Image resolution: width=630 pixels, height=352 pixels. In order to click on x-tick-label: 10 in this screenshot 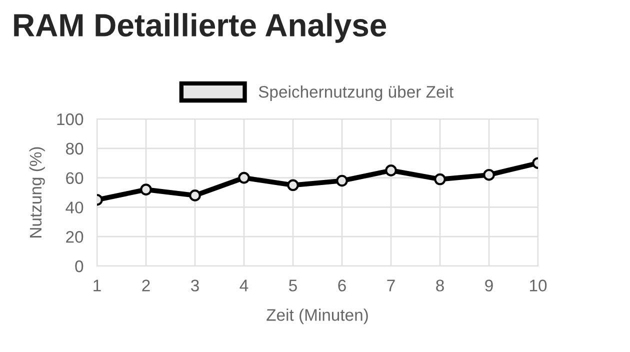, I will do `click(538, 286)`.